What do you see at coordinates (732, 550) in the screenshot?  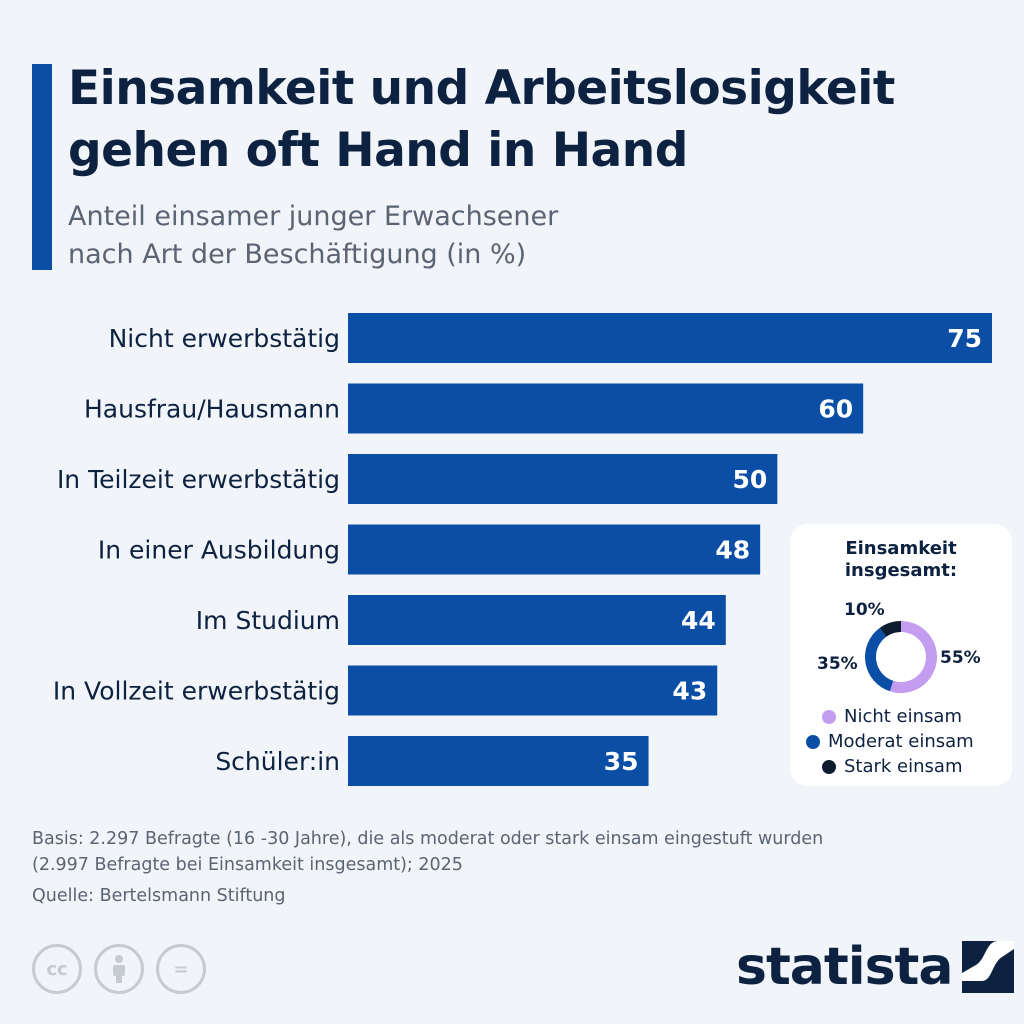 I see `value-label-3: 48` at bounding box center [732, 550].